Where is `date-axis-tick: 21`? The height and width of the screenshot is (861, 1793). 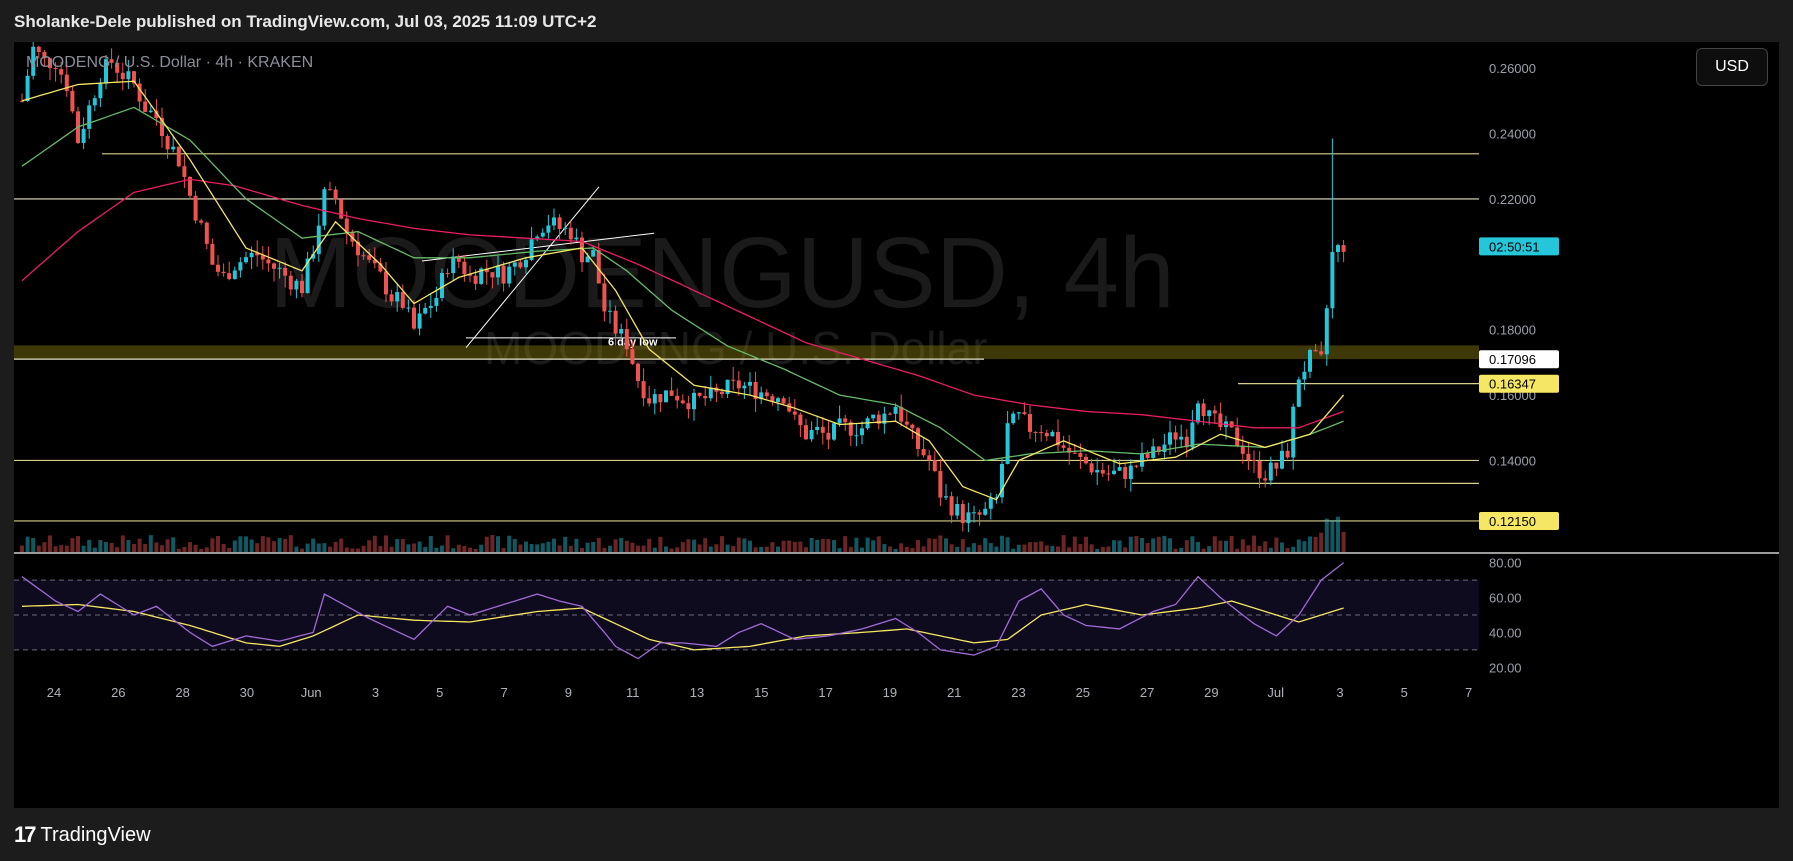
date-axis-tick: 21 is located at coordinates (954, 692).